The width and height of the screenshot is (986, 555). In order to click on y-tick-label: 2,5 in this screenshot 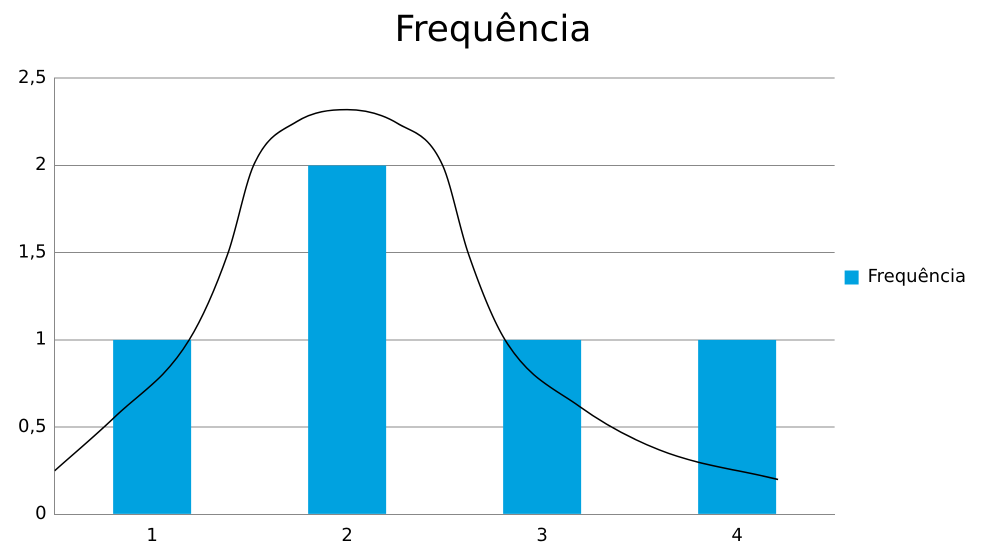, I will do `click(32, 77)`.